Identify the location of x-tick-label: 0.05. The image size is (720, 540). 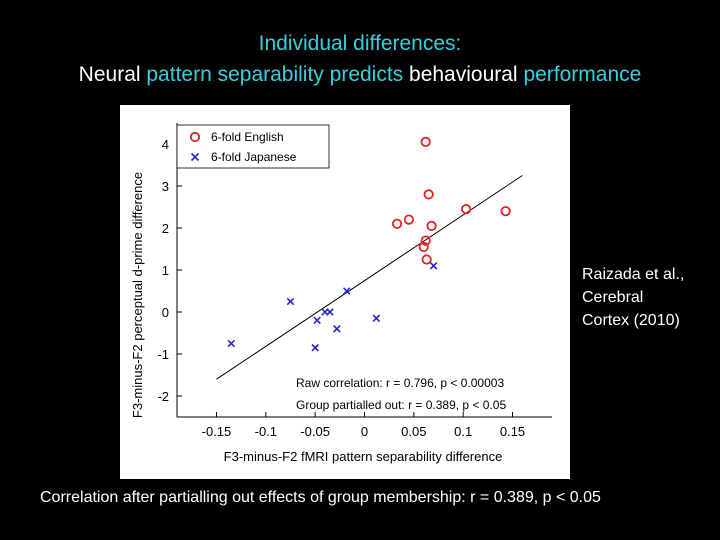
(413, 431).